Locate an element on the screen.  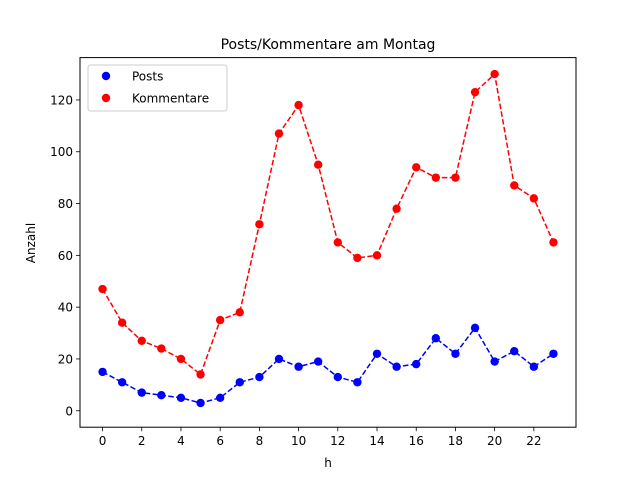
x-tick-label: 22 is located at coordinates (533, 441).